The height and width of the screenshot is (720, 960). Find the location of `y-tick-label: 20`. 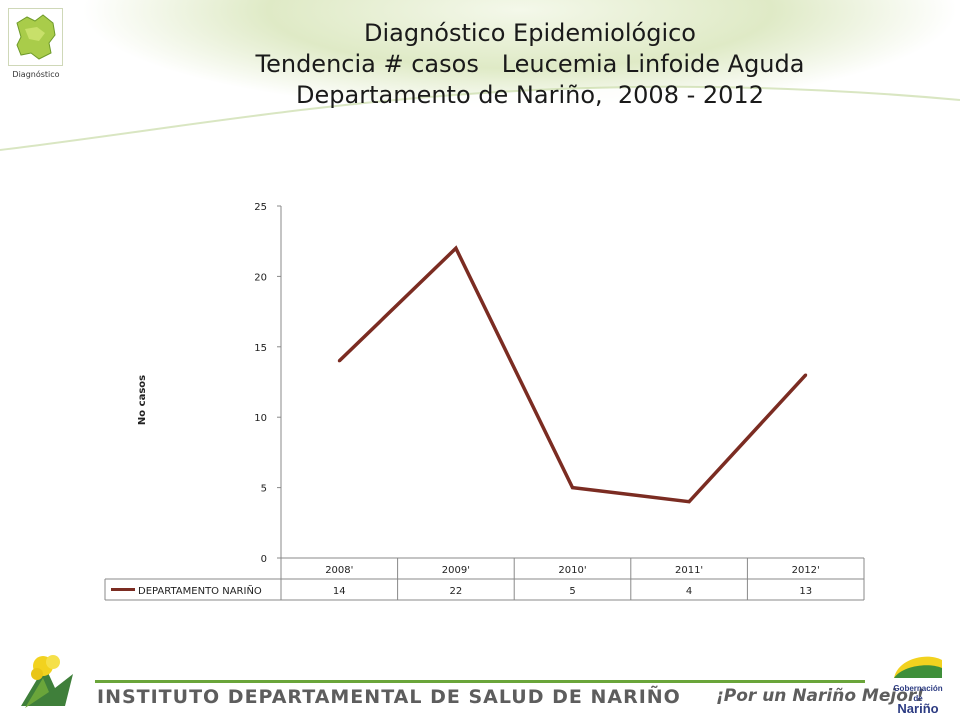

y-tick-label: 20 is located at coordinates (260, 277).